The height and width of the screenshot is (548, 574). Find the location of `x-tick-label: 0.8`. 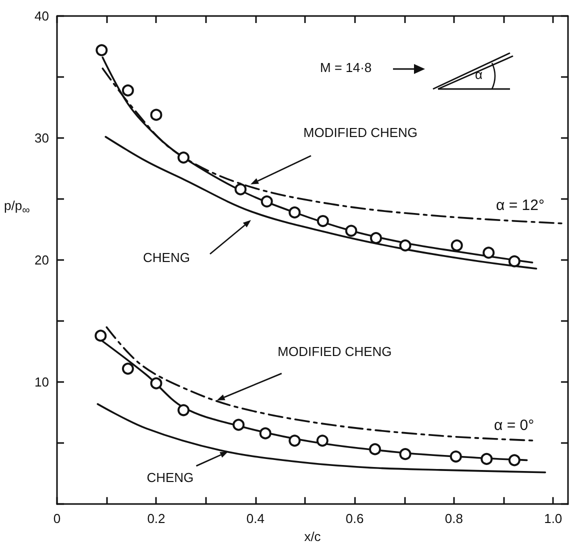

x-tick-label: 0.8 is located at coordinates (453, 518).